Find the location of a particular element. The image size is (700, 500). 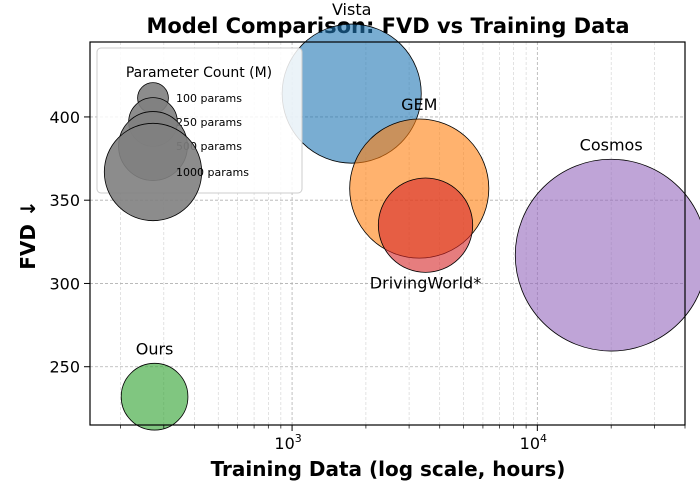

x-axis-label: Training Data (log scale, hours) is located at coordinates (388, 469).